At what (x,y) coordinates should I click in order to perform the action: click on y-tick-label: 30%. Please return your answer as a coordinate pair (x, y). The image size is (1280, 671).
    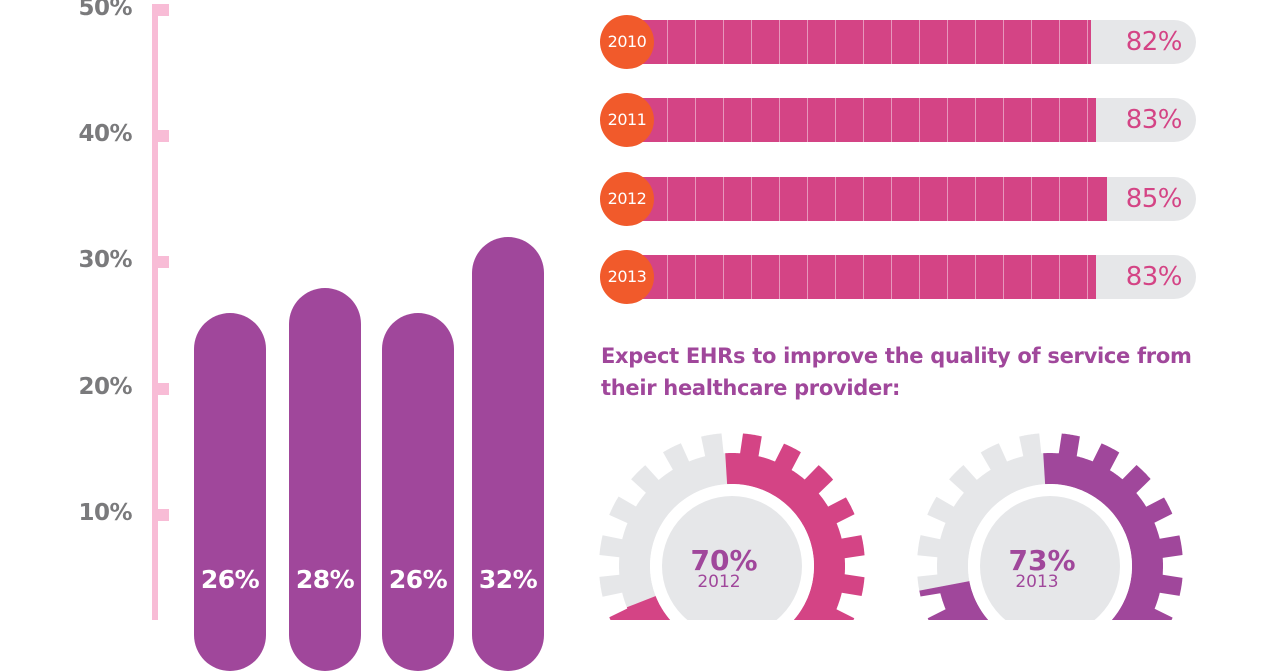
    Looking at the image, I should click on (105, 260).